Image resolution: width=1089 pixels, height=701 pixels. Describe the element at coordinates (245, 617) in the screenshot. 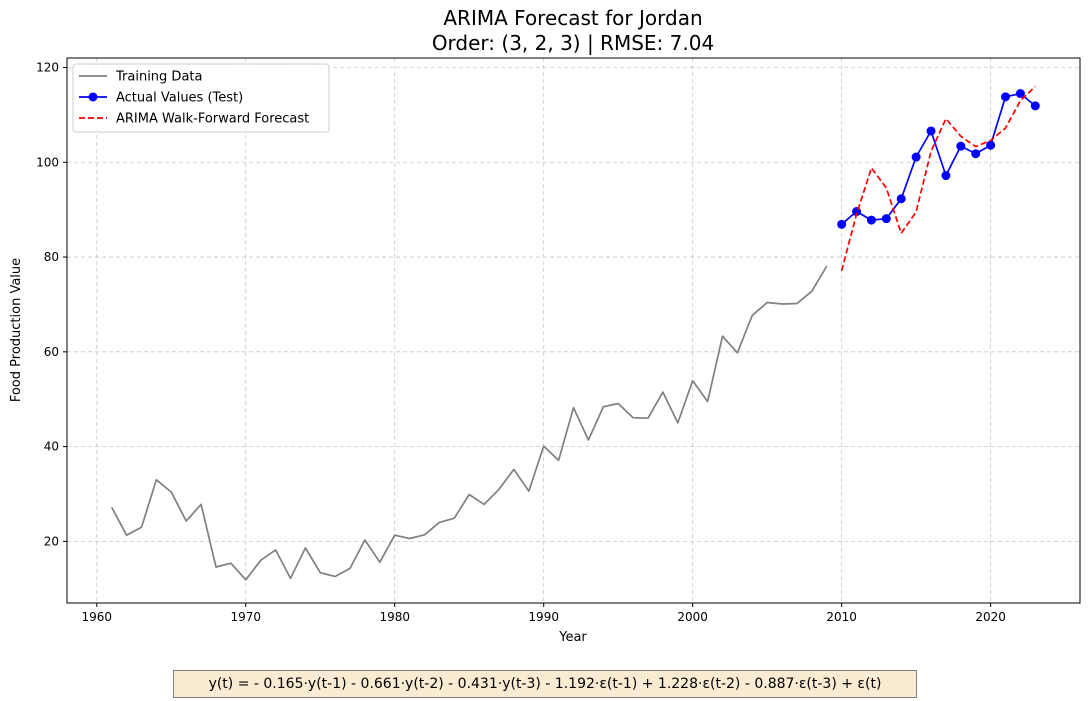

I see `x-tick-label: 1970` at that location.